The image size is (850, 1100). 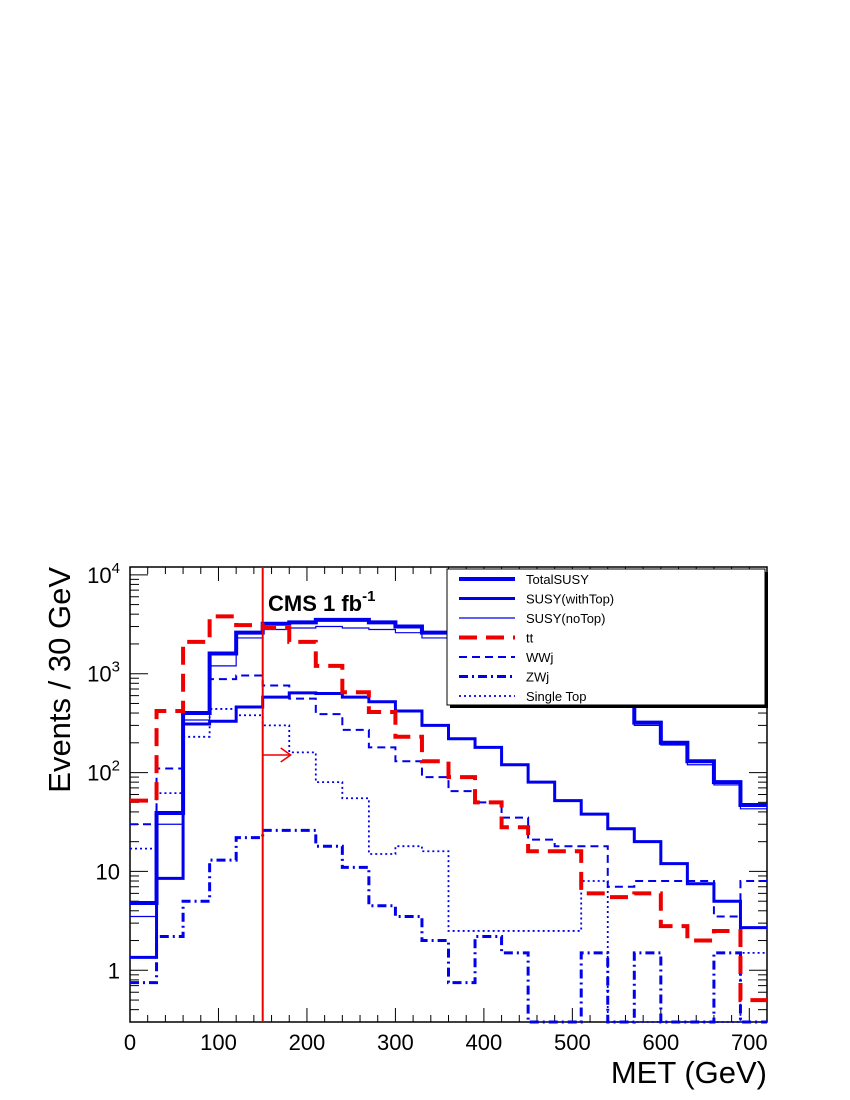 I want to click on x-tick-label: 300, so click(x=395, y=1042).